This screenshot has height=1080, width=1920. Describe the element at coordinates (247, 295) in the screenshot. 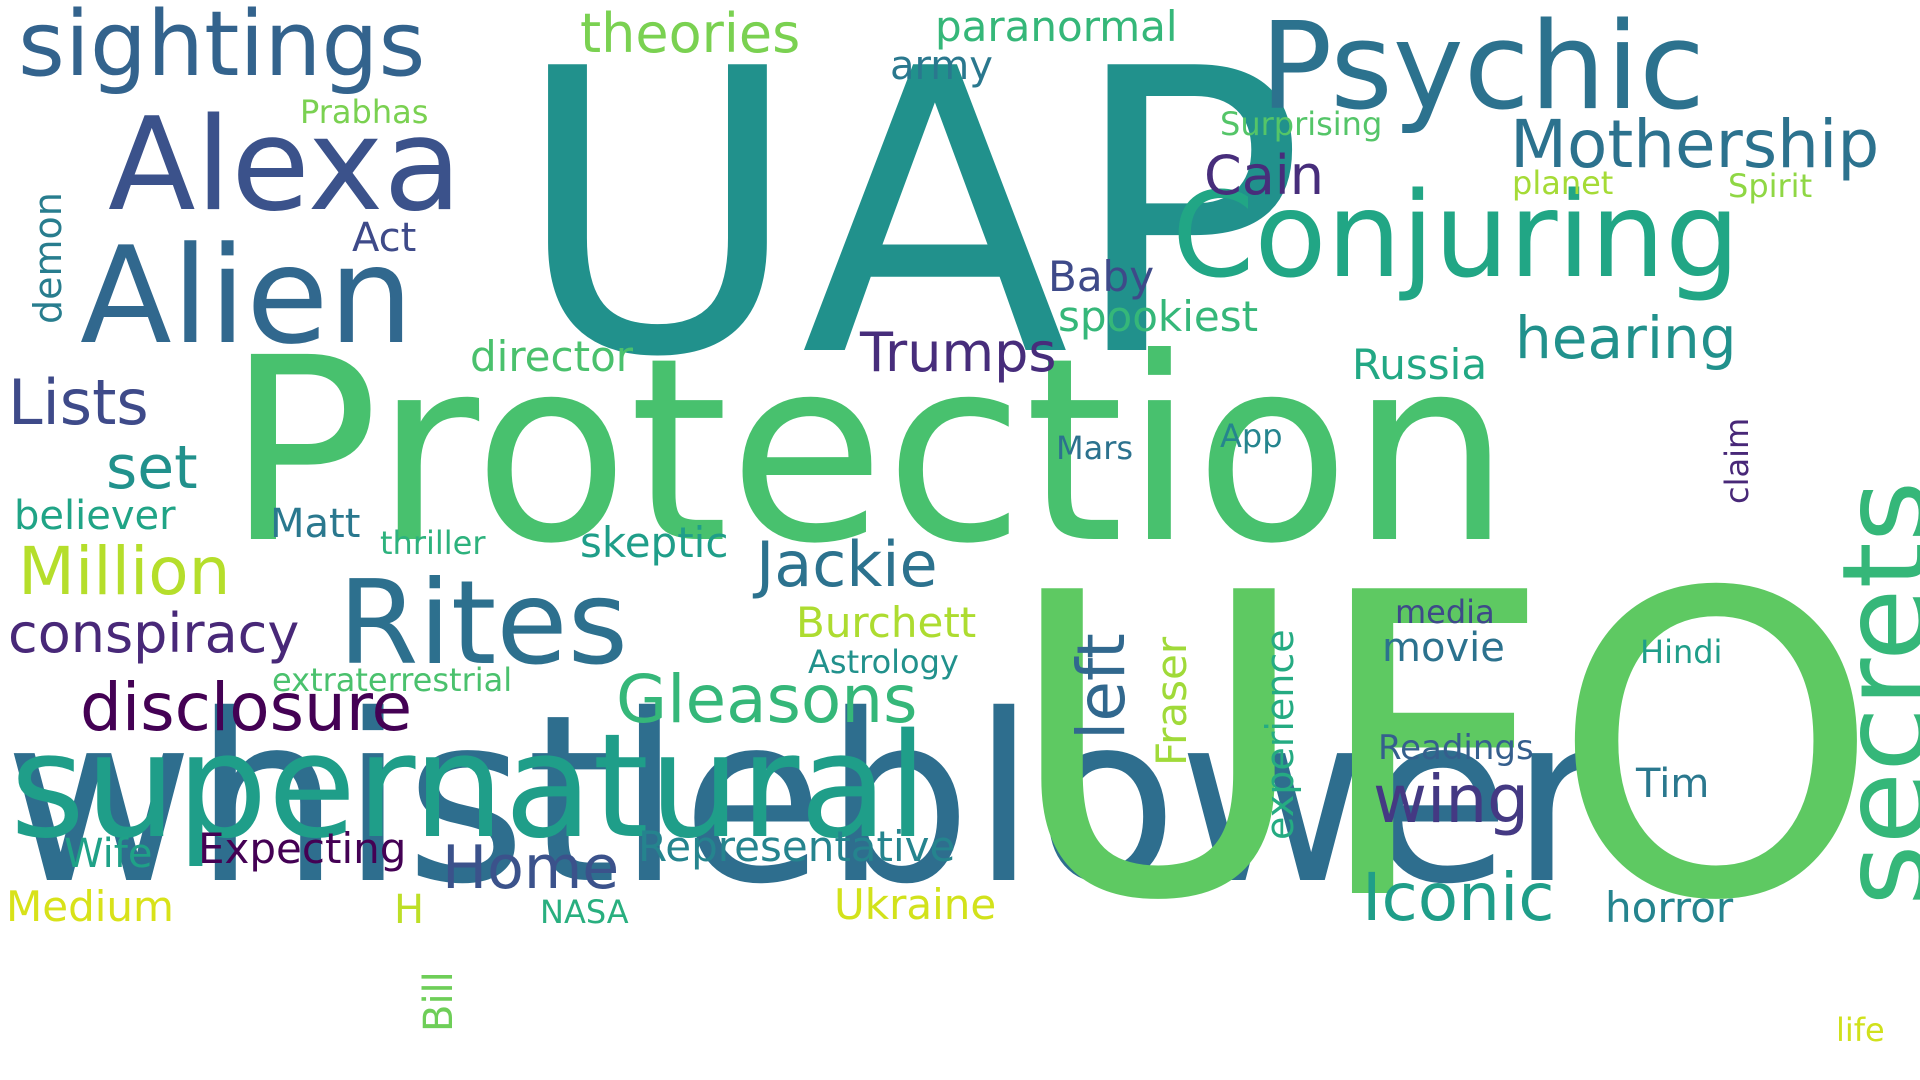

I see `word-alien: Alien` at that location.